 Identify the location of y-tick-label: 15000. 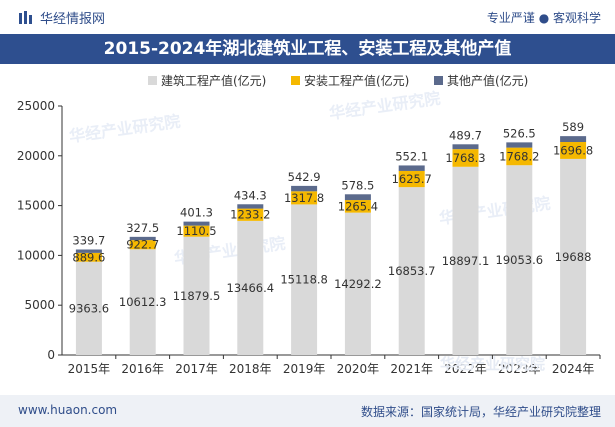
(36, 206).